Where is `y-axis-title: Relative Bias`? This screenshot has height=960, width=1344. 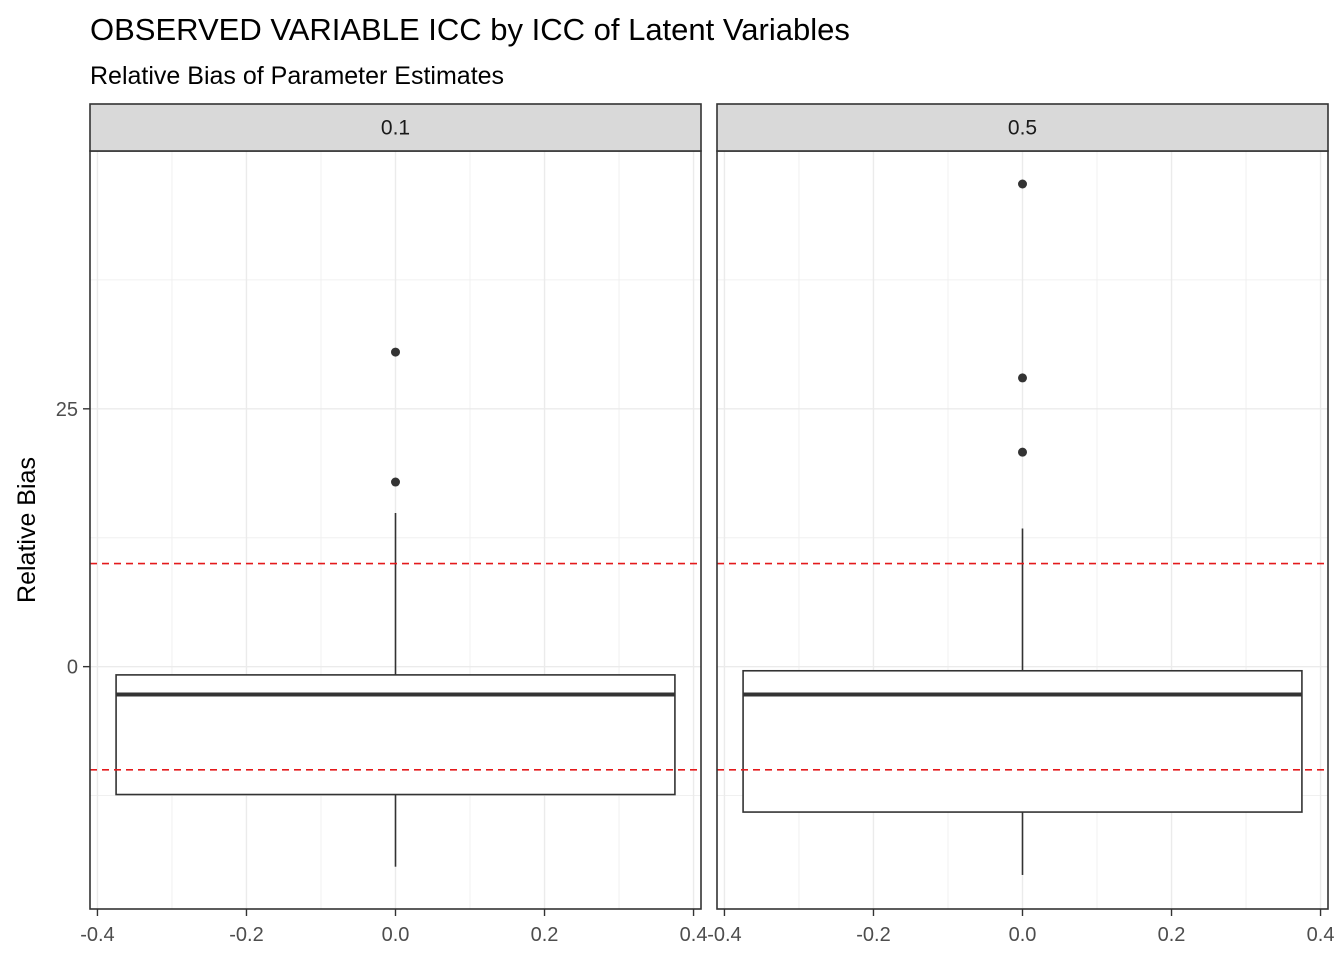 y-axis-title: Relative Bias is located at coordinates (27, 530).